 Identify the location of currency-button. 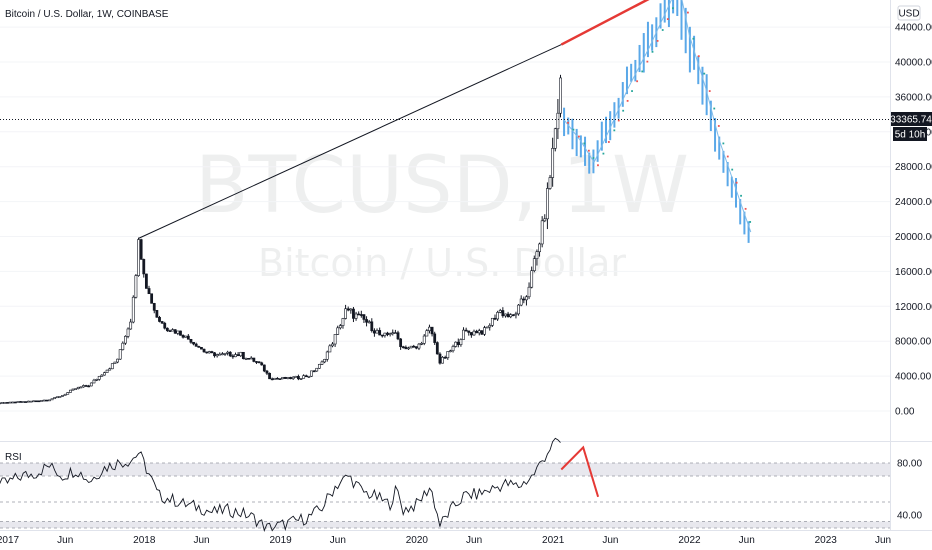
(909, 13).